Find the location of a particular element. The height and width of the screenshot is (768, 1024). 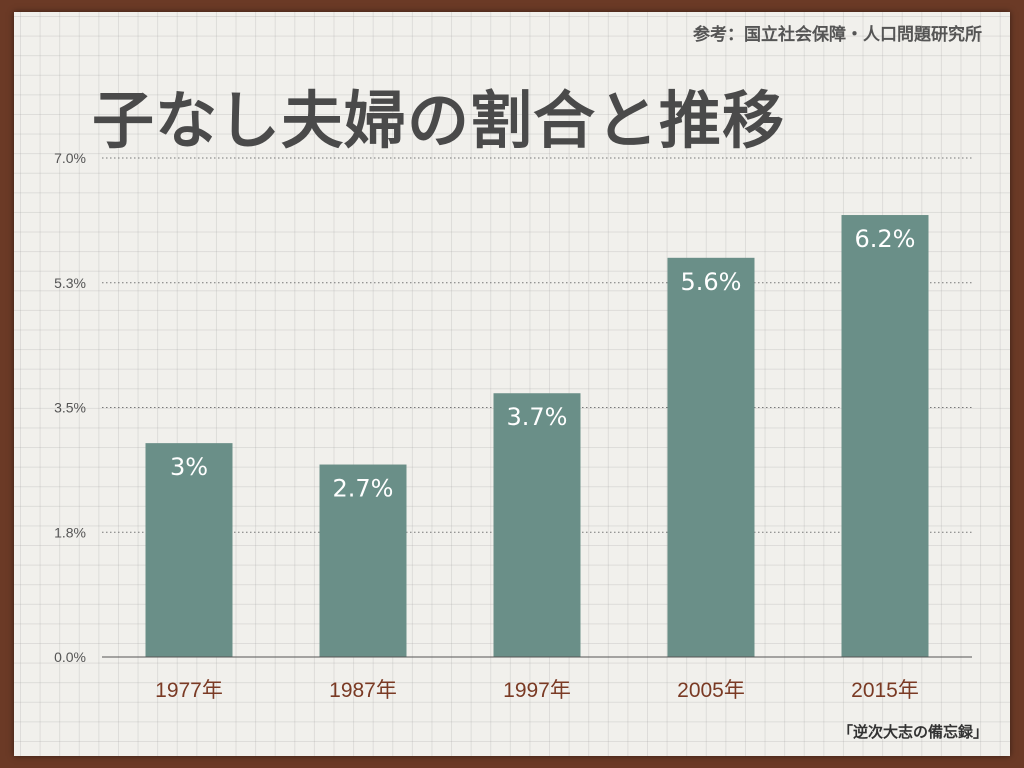

bar-value-label: 5.6% is located at coordinates (711, 282).